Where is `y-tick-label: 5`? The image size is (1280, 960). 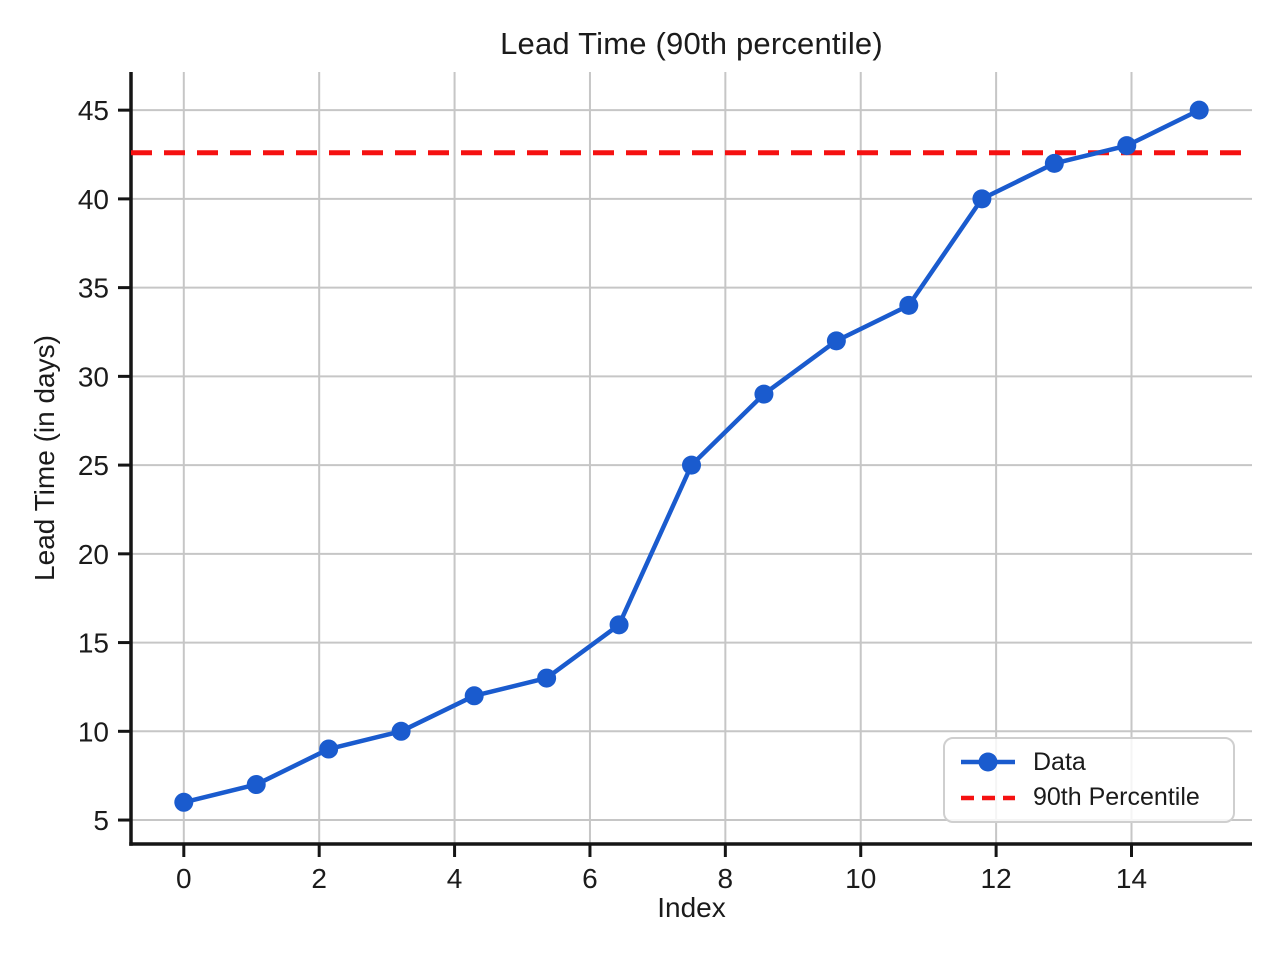 y-tick-label: 5 is located at coordinates (101, 820).